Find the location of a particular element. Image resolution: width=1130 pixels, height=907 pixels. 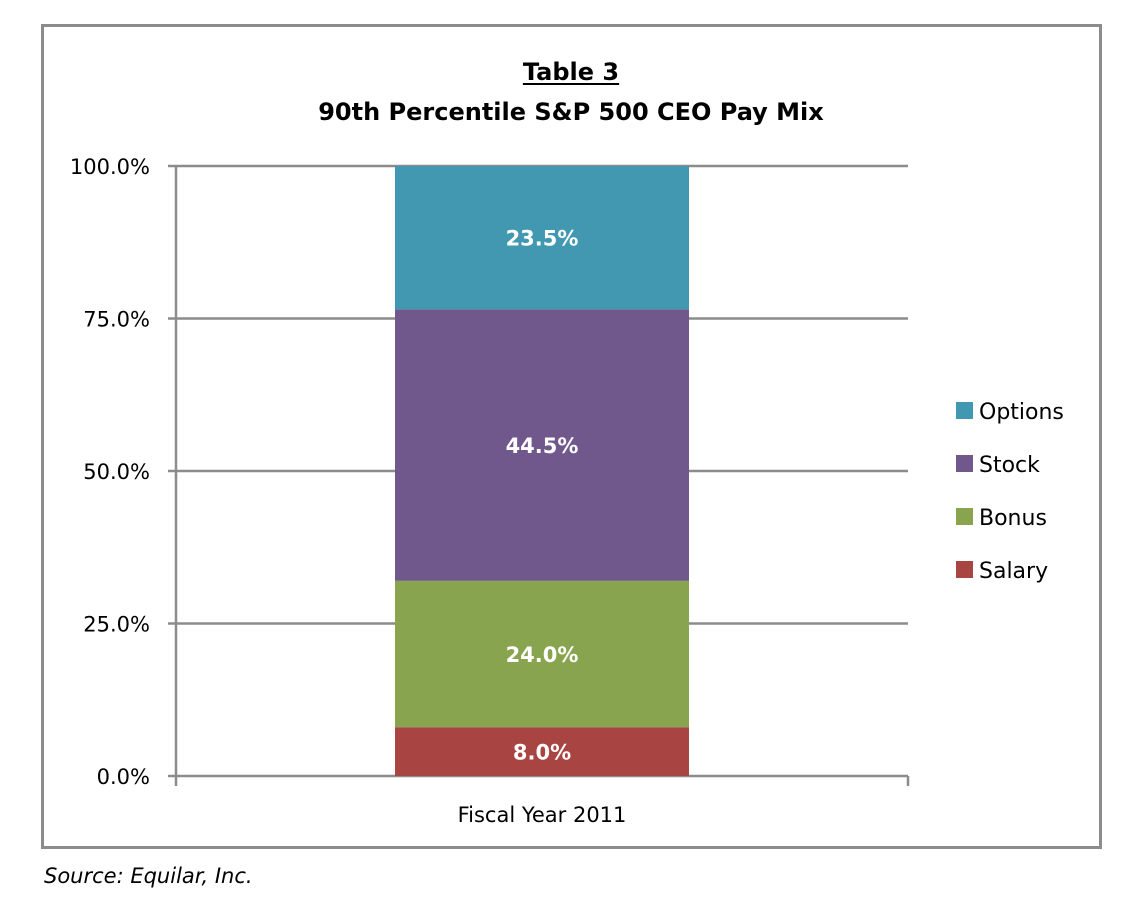

chart-title-line1: Table 3 is located at coordinates (571, 72).